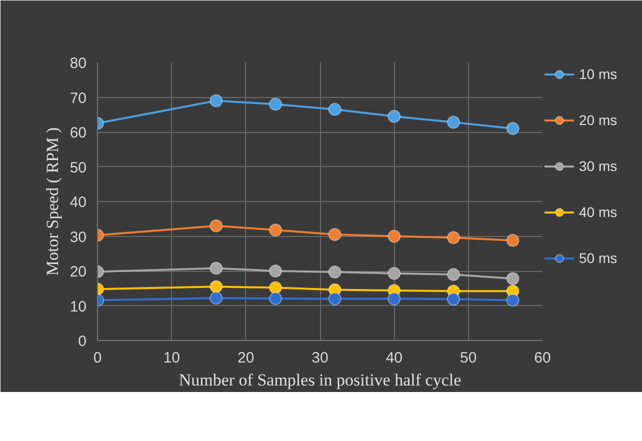 The image size is (642, 441). What do you see at coordinates (82, 341) in the screenshot?
I see `y-tick-label: 0` at bounding box center [82, 341].